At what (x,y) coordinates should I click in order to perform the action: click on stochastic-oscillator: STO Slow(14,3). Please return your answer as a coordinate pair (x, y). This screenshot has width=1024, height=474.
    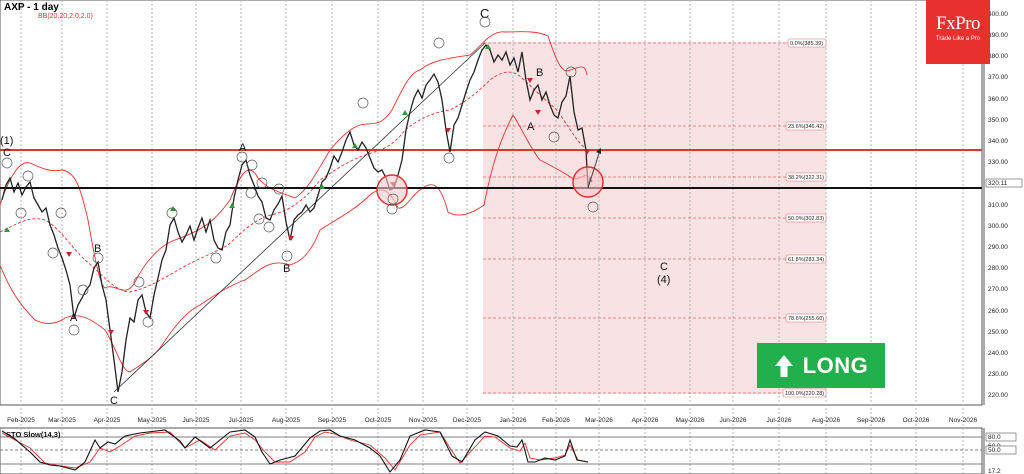
    Looking at the image, I should click on (491, 451).